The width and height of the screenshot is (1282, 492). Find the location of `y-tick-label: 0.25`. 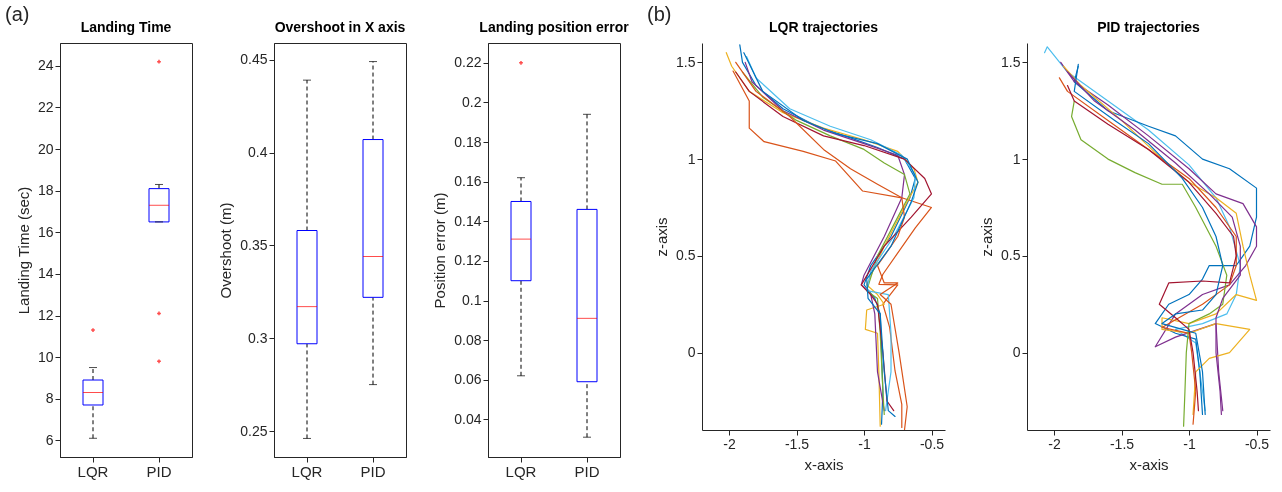

y-tick-label: 0.25 is located at coordinates (254, 430).